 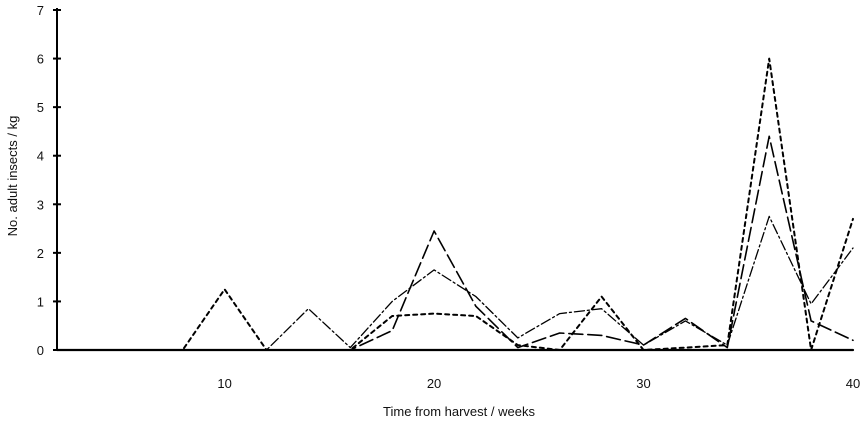 What do you see at coordinates (12, 176) in the screenshot?
I see `y-axis-label: No. adult insects / kg` at bounding box center [12, 176].